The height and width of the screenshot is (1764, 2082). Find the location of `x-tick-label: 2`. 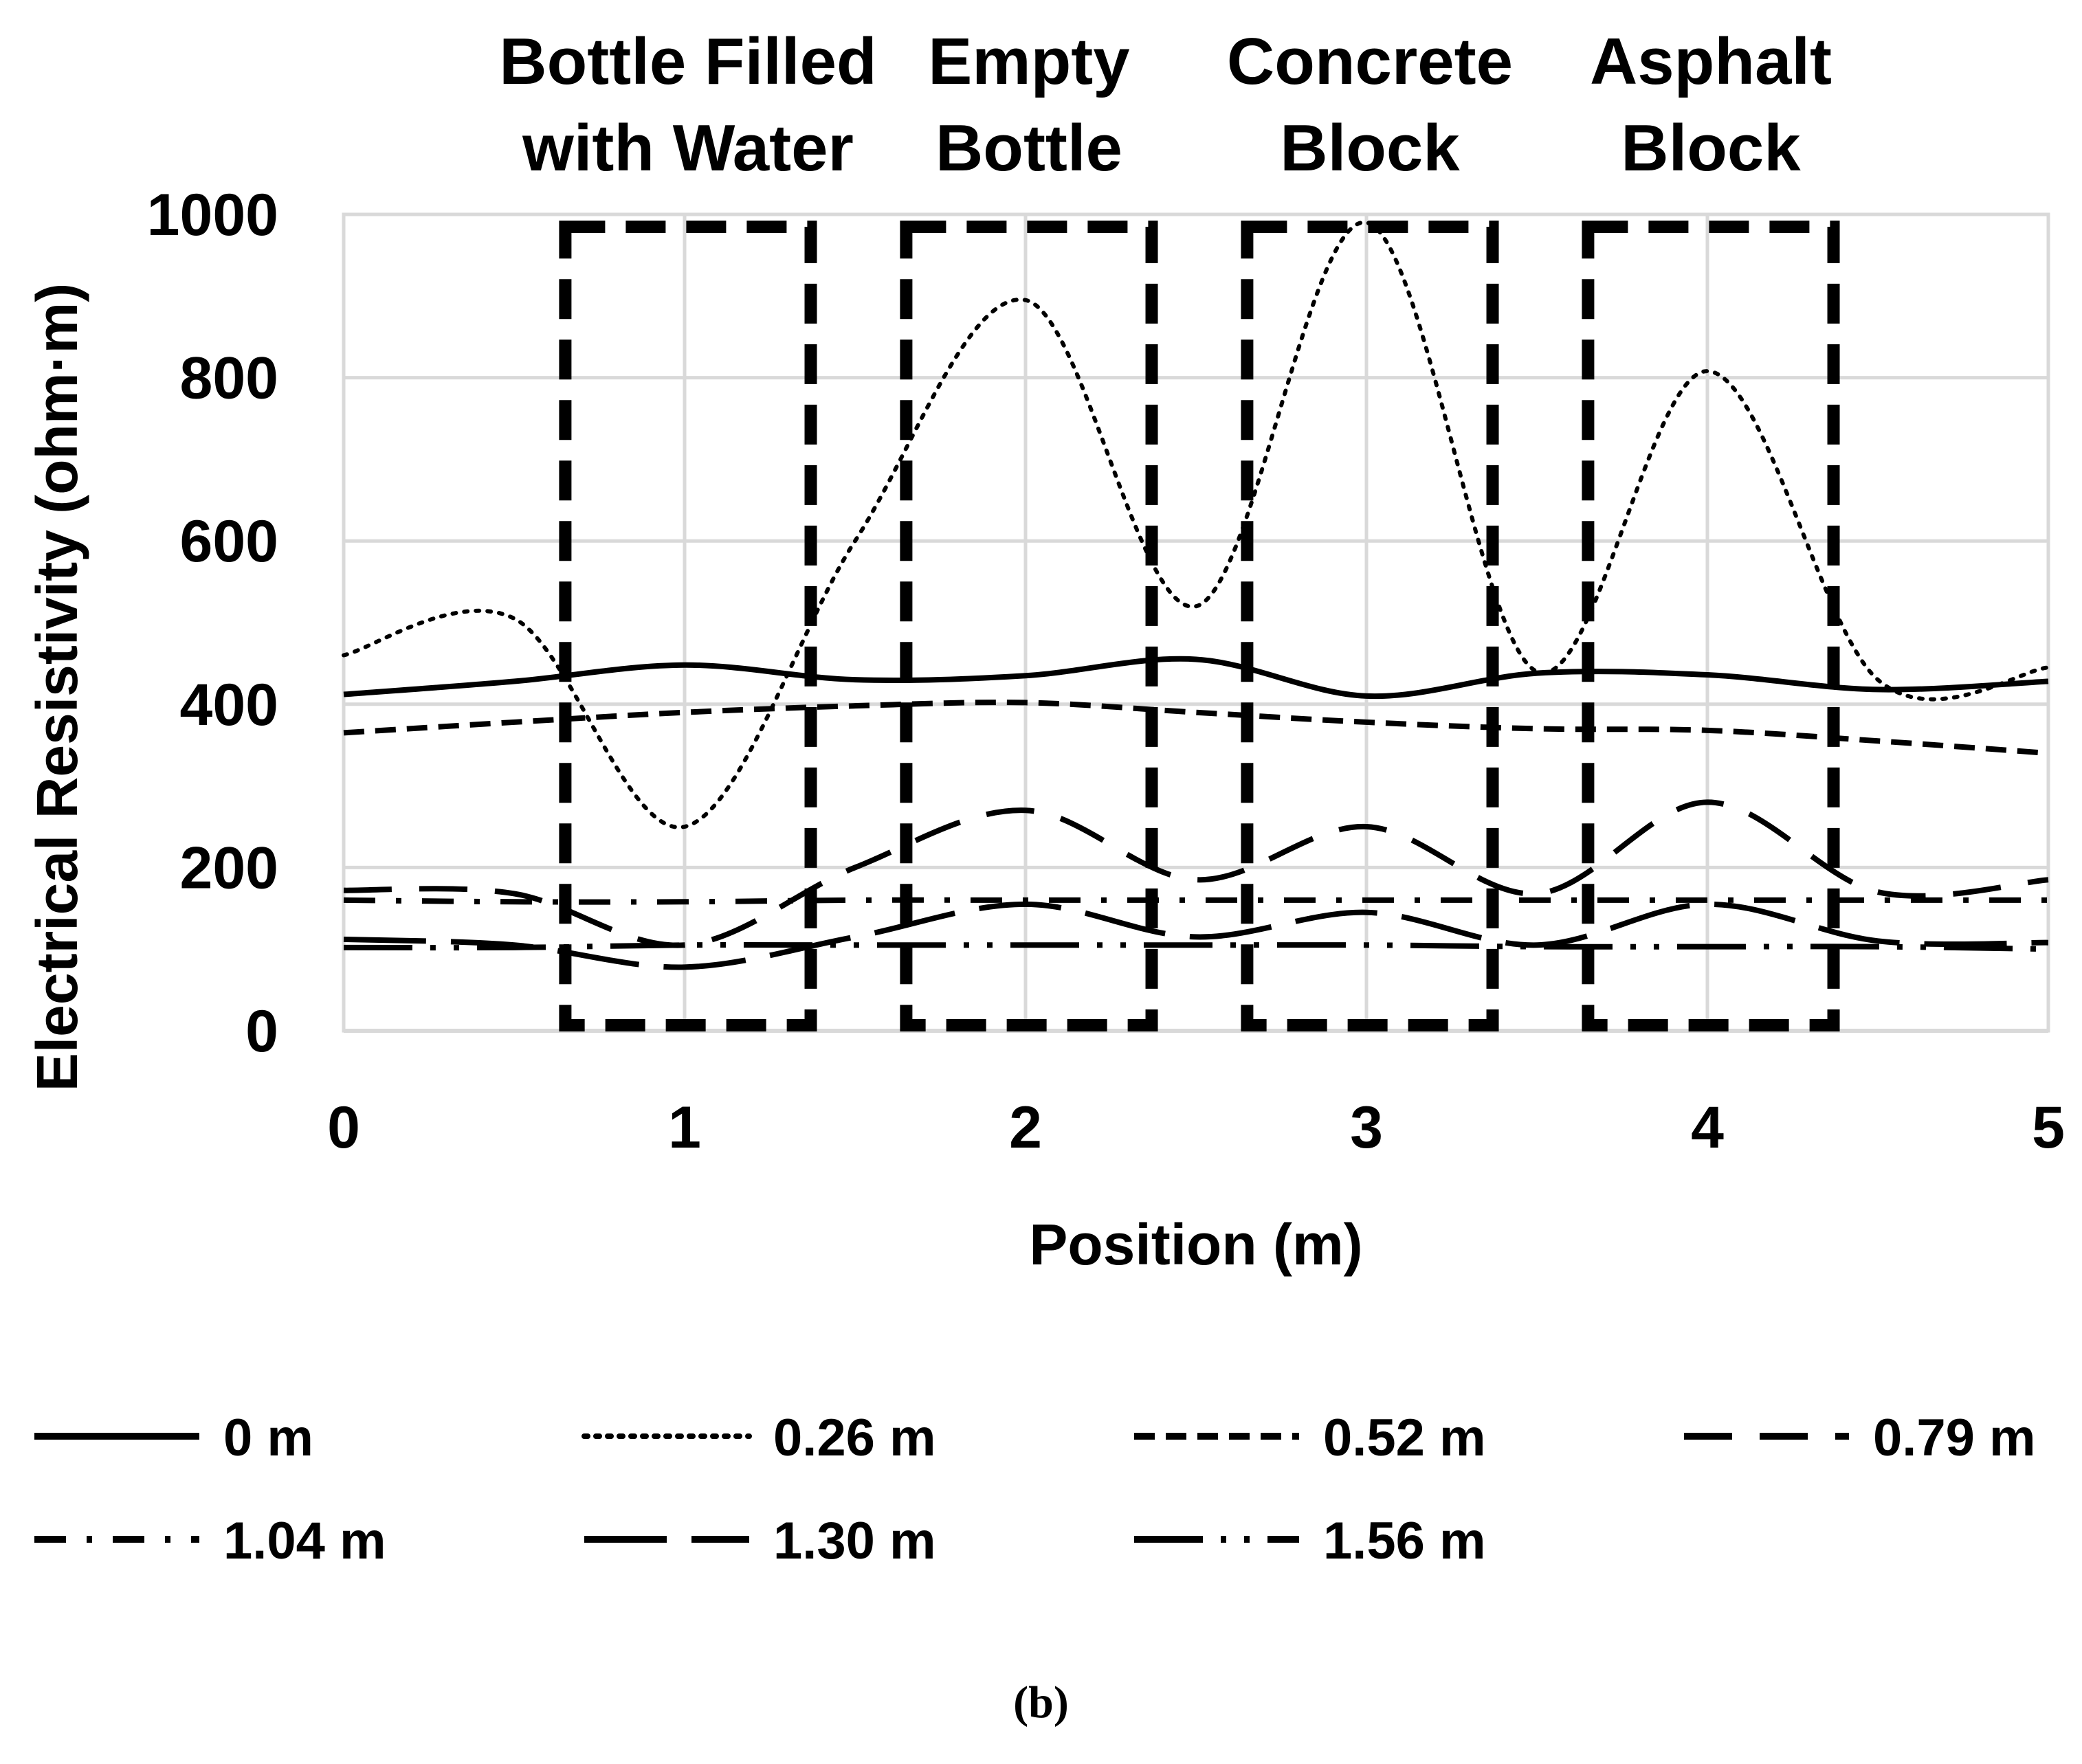

x-tick-label: 2 is located at coordinates (1025, 1128).